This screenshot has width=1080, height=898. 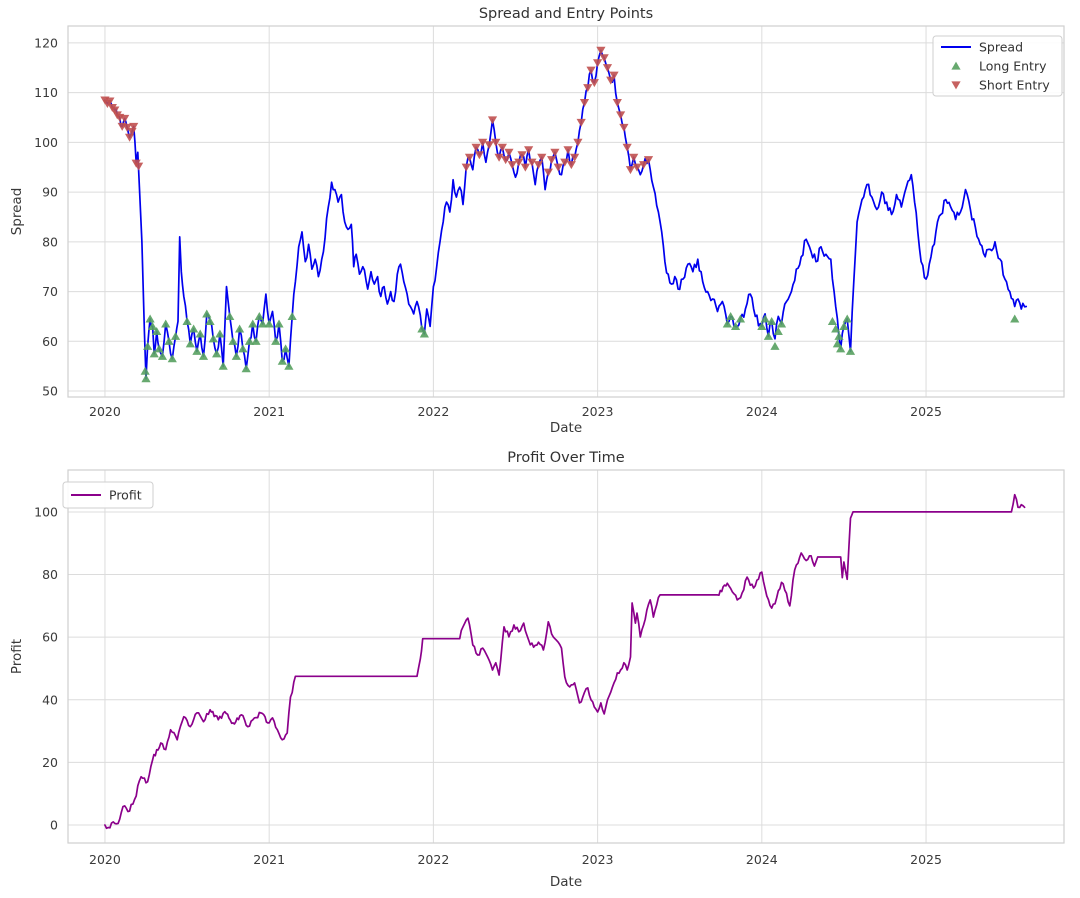 What do you see at coordinates (956, 65) in the screenshot?
I see `legend-triangle-up-icon` at bounding box center [956, 65].